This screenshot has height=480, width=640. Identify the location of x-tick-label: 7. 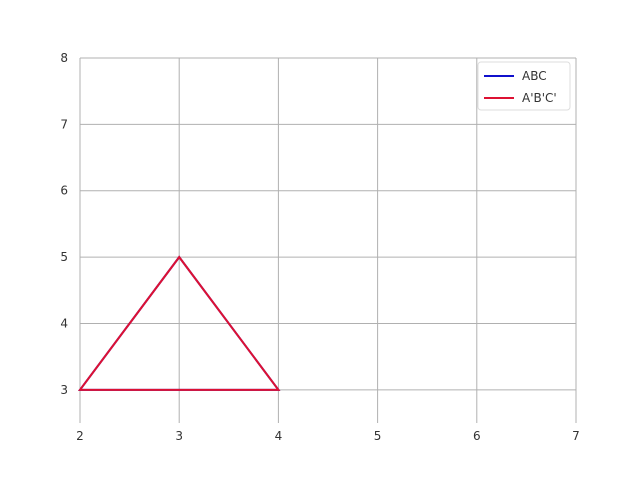
(576, 436).